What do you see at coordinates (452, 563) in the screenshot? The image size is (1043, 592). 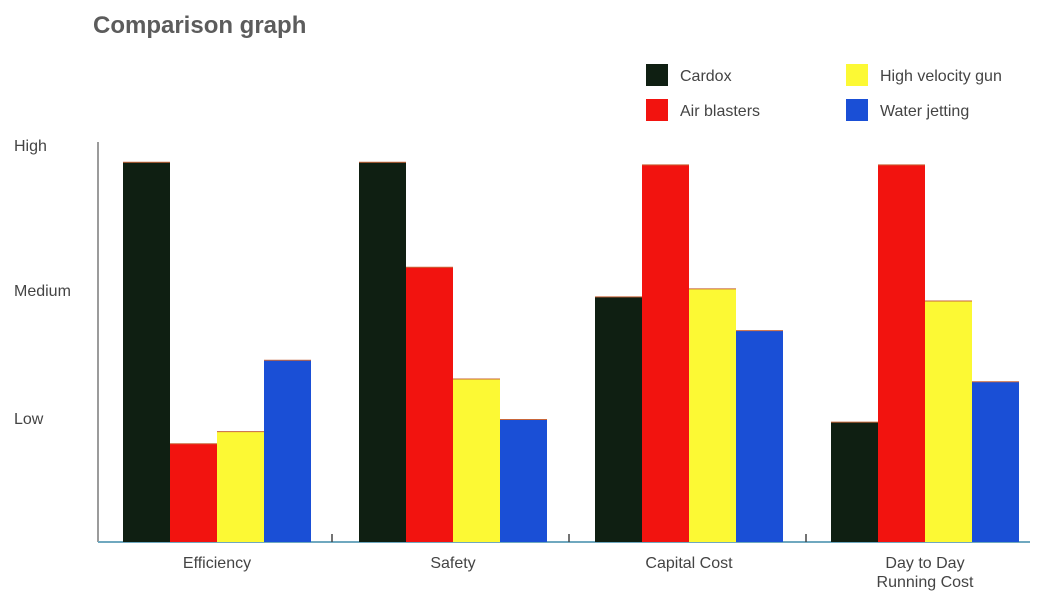 I see `x-tick-label: Safety` at bounding box center [452, 563].